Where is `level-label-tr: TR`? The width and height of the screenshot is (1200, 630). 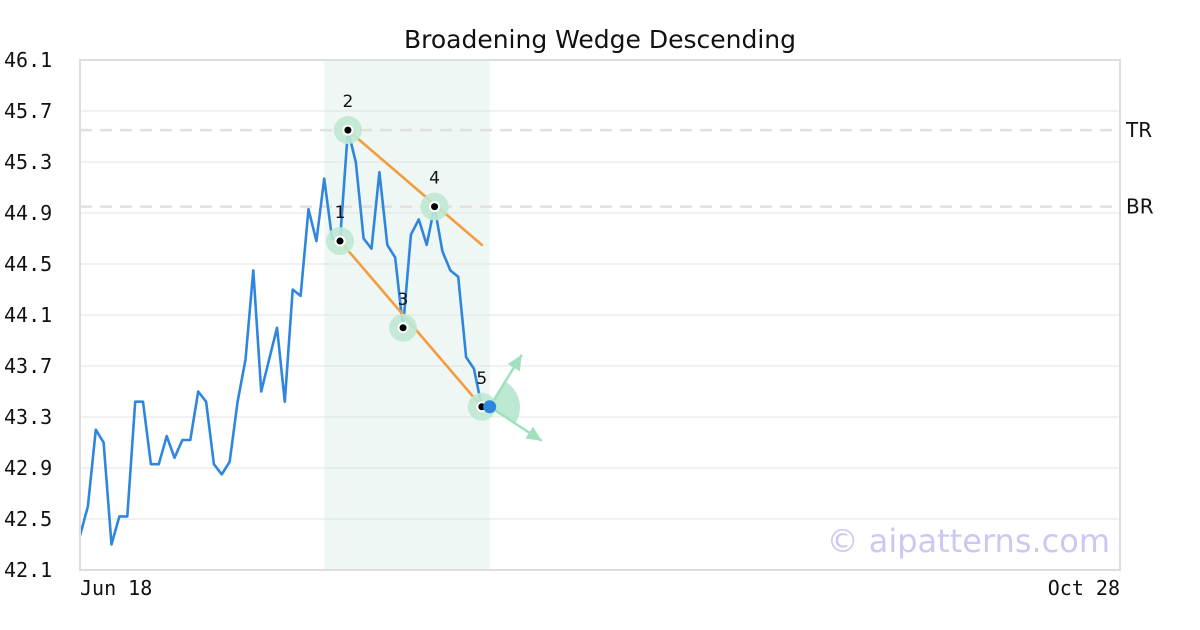
level-label-tr: TR is located at coordinates (1138, 130).